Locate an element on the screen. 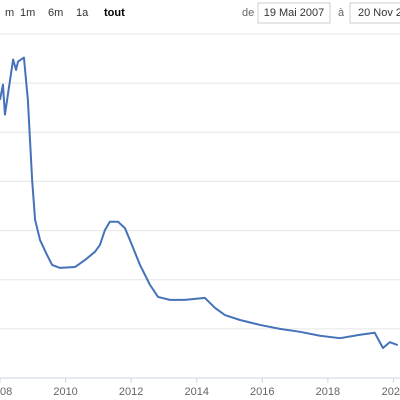 This screenshot has width=400, height=400. x-tick-label: 202 is located at coordinates (391, 392).